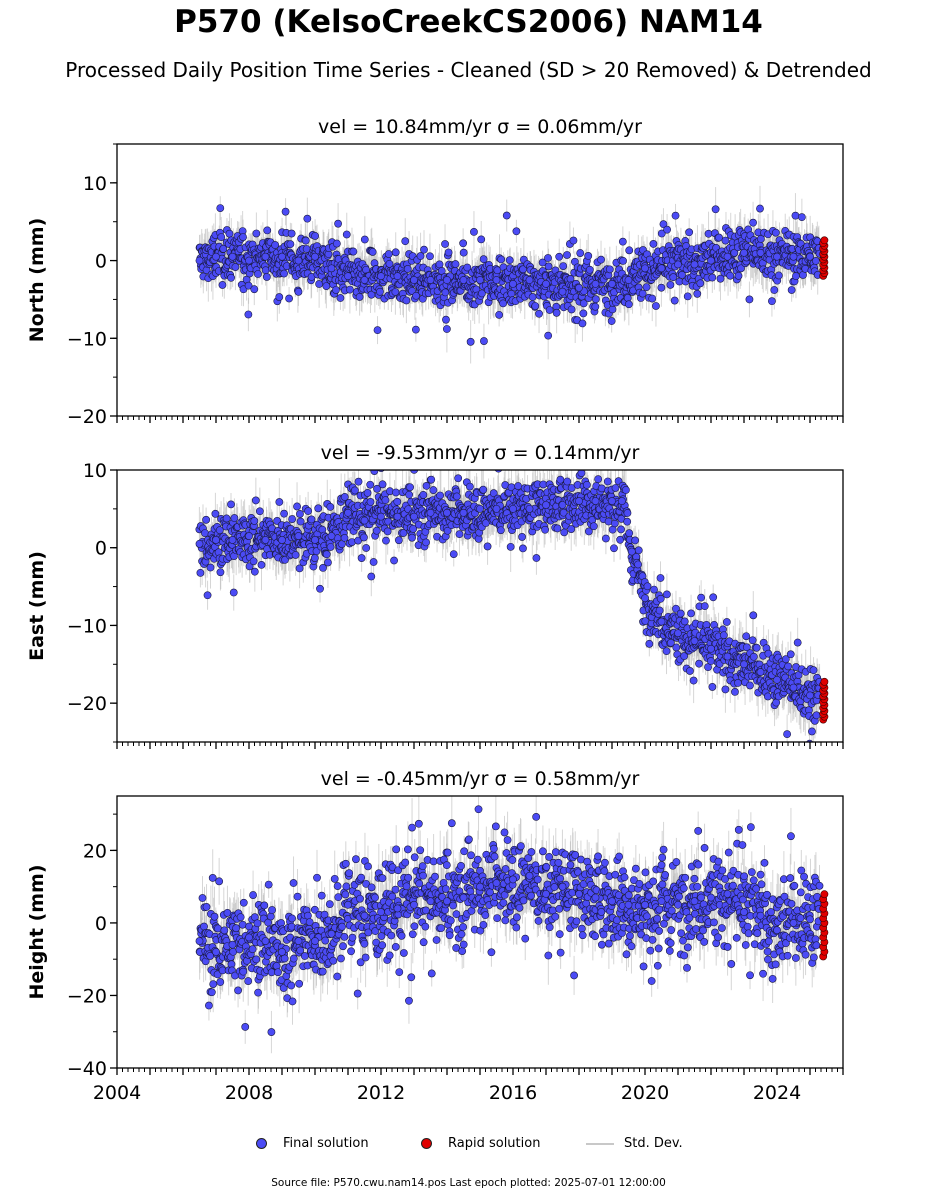  I want to click on rapid-point, so click(824, 240).